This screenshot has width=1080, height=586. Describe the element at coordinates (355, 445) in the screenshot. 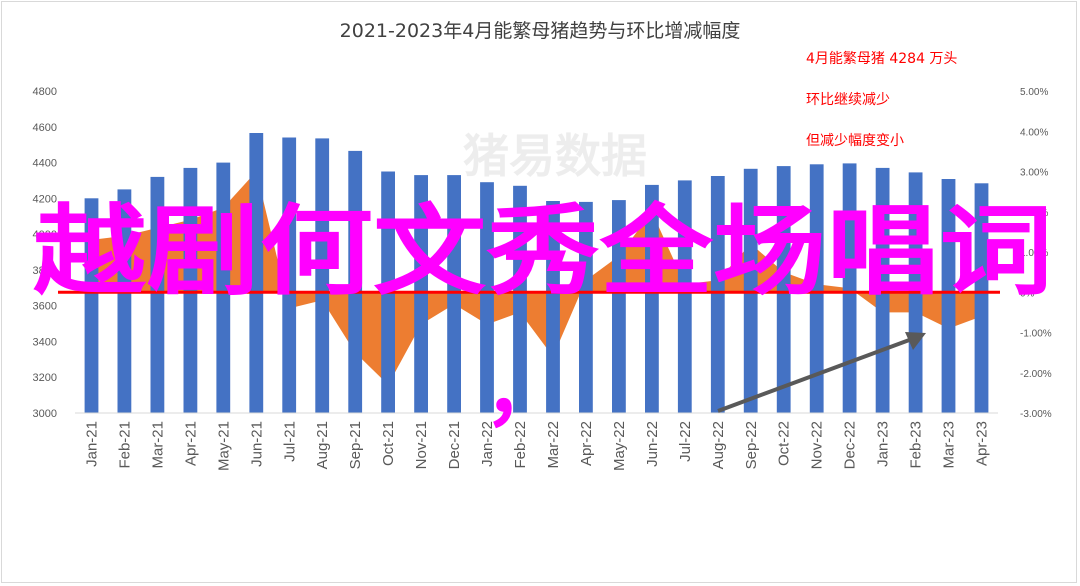

I see `x-axis-tick-label: Sep-21` at that location.